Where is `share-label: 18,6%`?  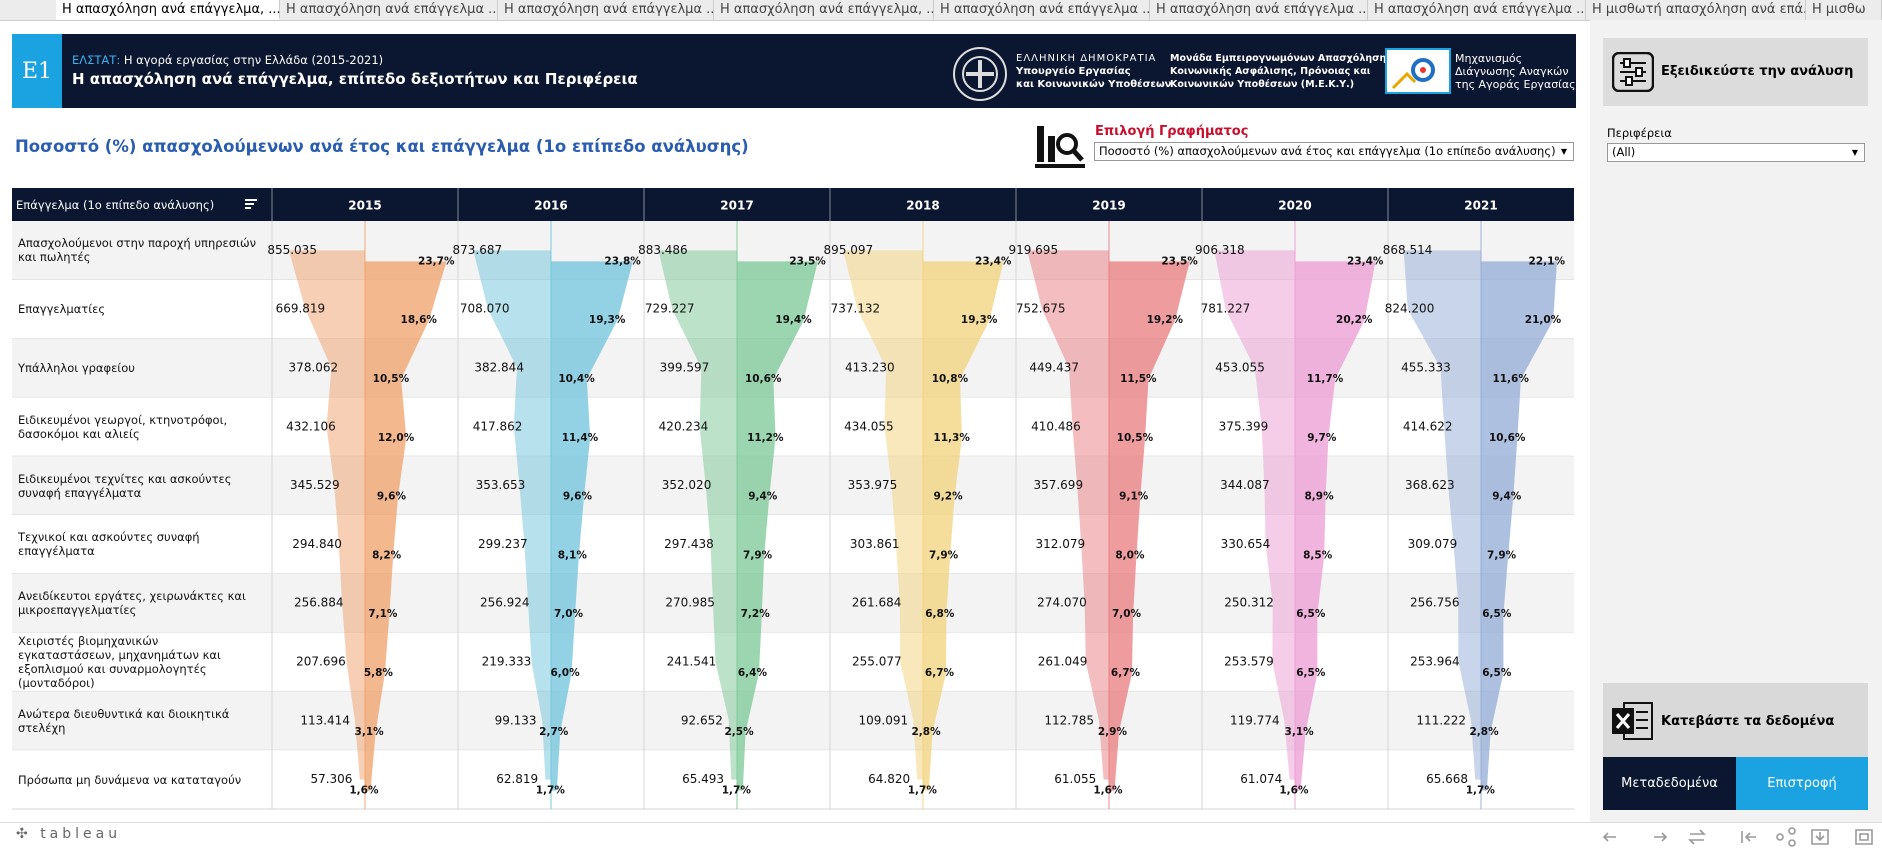 share-label: 18,6% is located at coordinates (419, 320).